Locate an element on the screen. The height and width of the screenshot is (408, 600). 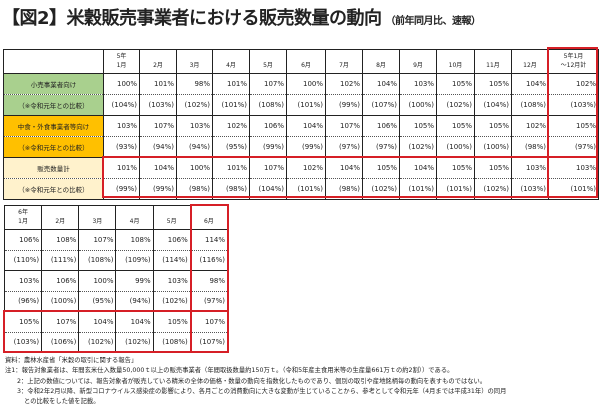
value-cell: (109%) is located at coordinates (134, 260).